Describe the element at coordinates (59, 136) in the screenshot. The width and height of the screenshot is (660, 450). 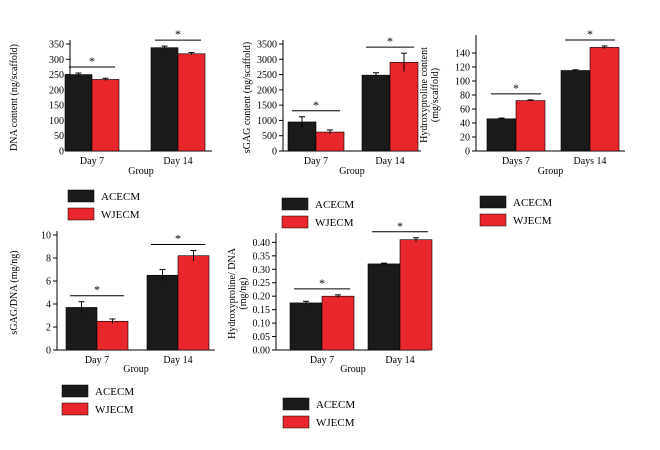
I see `y-tick-label: 50` at that location.